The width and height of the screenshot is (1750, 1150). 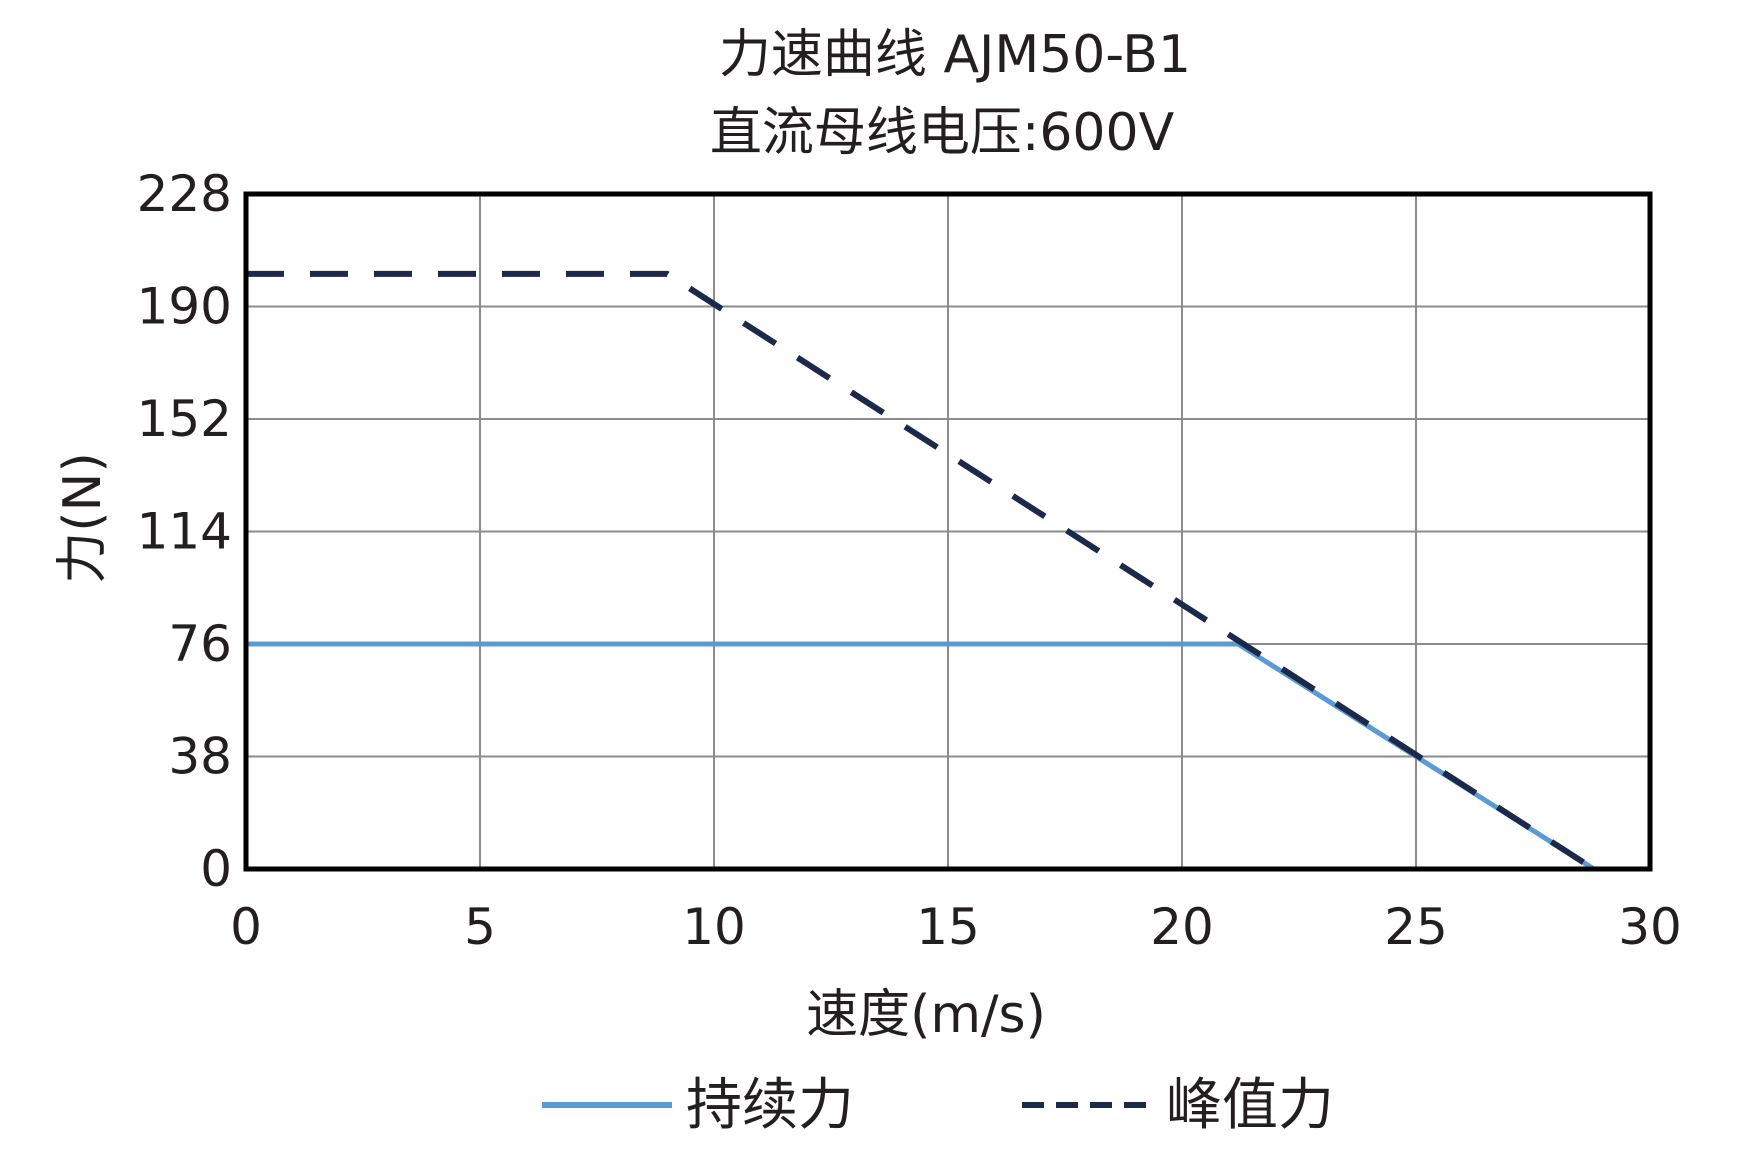 What do you see at coordinates (948, 927) in the screenshot?
I see `x-tick-label: 15` at bounding box center [948, 927].